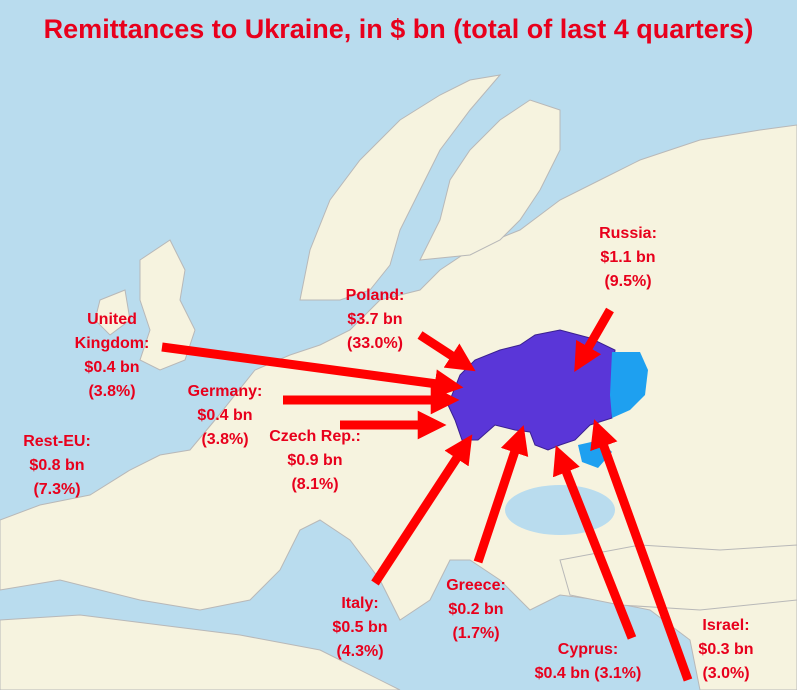 Image resolution: width=797 pixels, height=690 pixels. Describe the element at coordinates (628, 281) in the screenshot. I see `share: (9.5%)` at that location.